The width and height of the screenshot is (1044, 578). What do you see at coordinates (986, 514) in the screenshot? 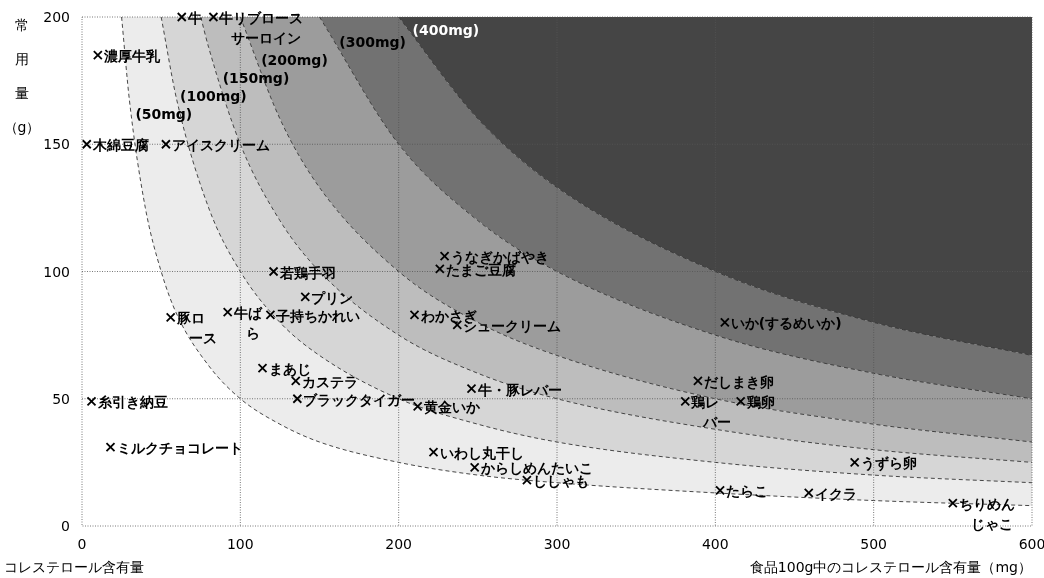
I see `data-label: ちりめんじゃこ` at bounding box center [986, 514].